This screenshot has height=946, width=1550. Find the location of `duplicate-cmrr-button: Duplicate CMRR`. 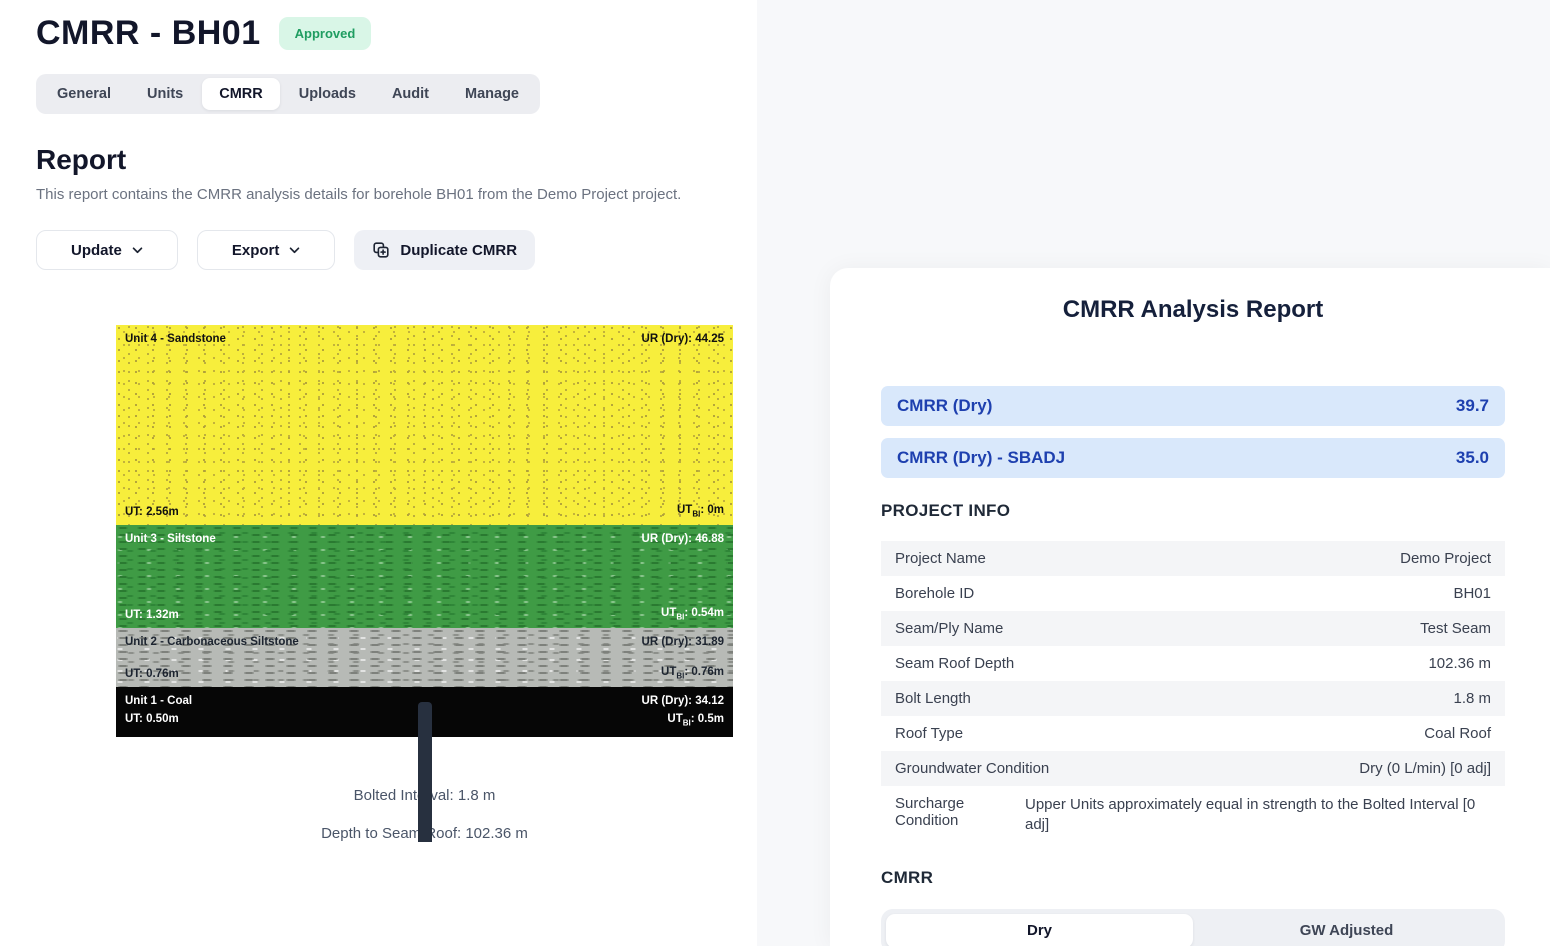

duplicate-cmrr-button: Duplicate CMRR is located at coordinates (445, 250).